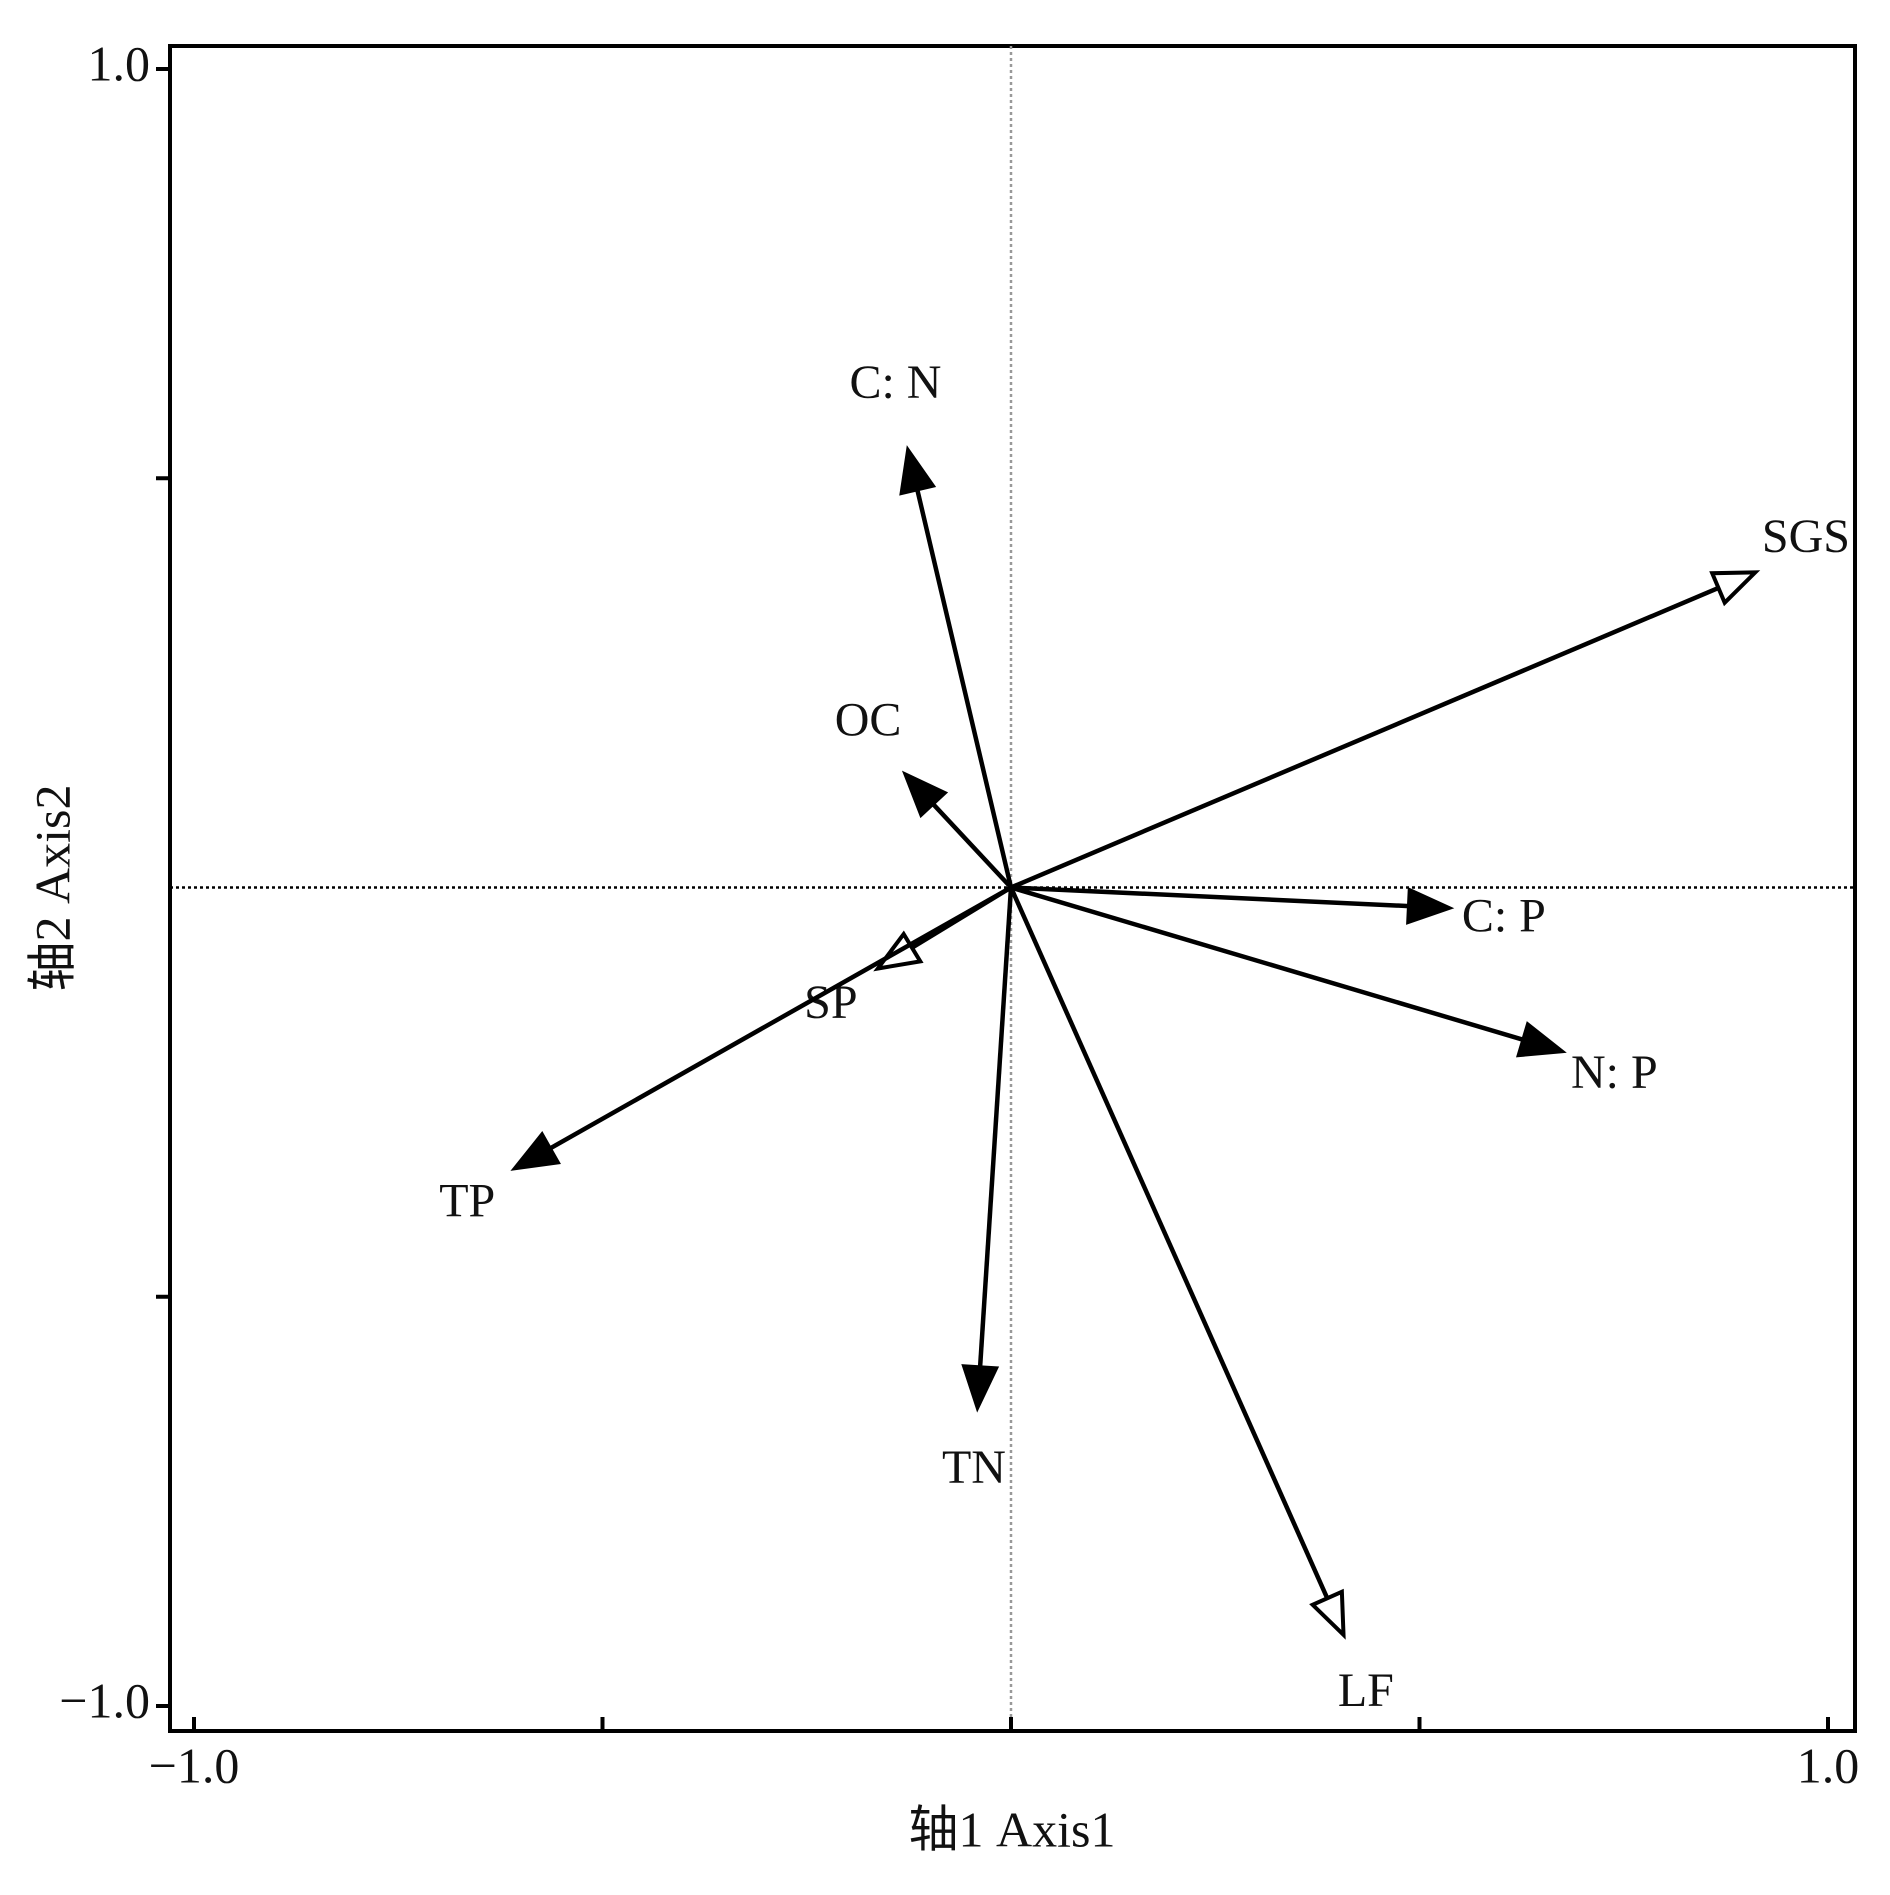  What do you see at coordinates (868, 719) in the screenshot?
I see `vector-label: OC` at bounding box center [868, 719].